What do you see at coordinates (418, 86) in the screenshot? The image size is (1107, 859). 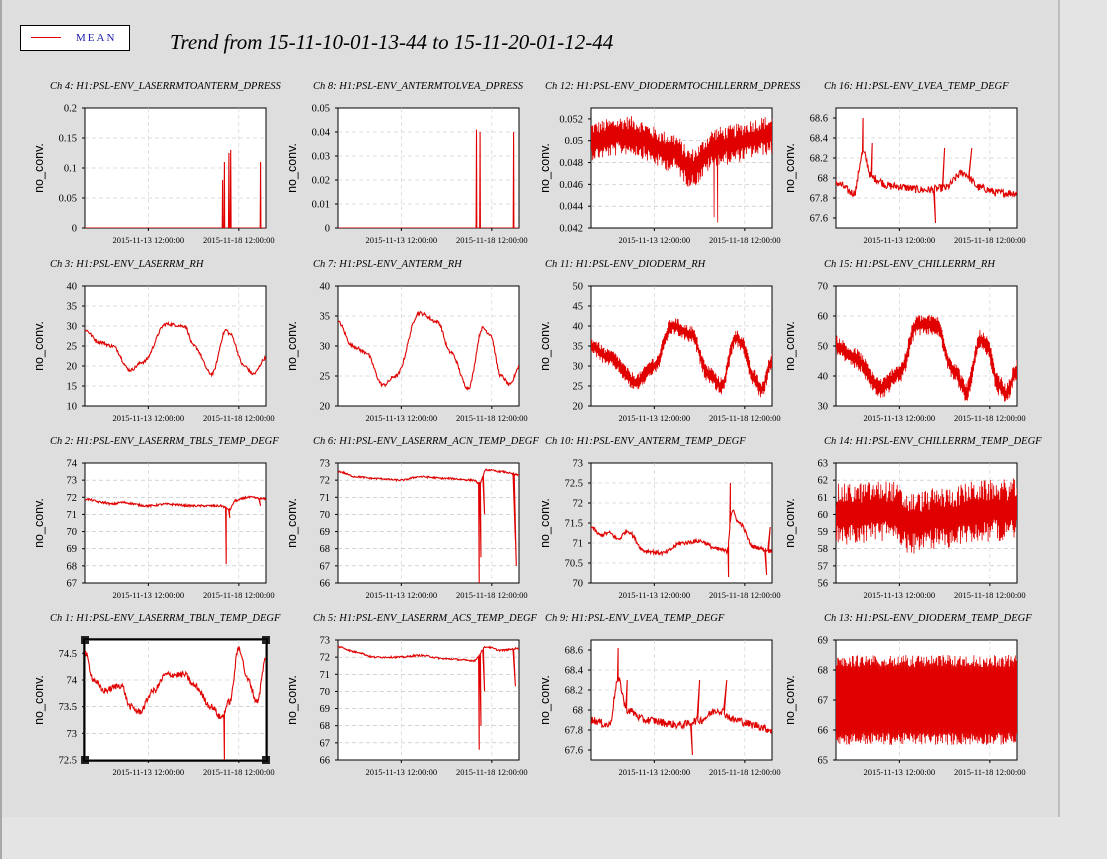 I see `plot-title: Ch 8: H1:PSL-ENV_ANTERMTOLVEA_DPRESS` at bounding box center [418, 86].